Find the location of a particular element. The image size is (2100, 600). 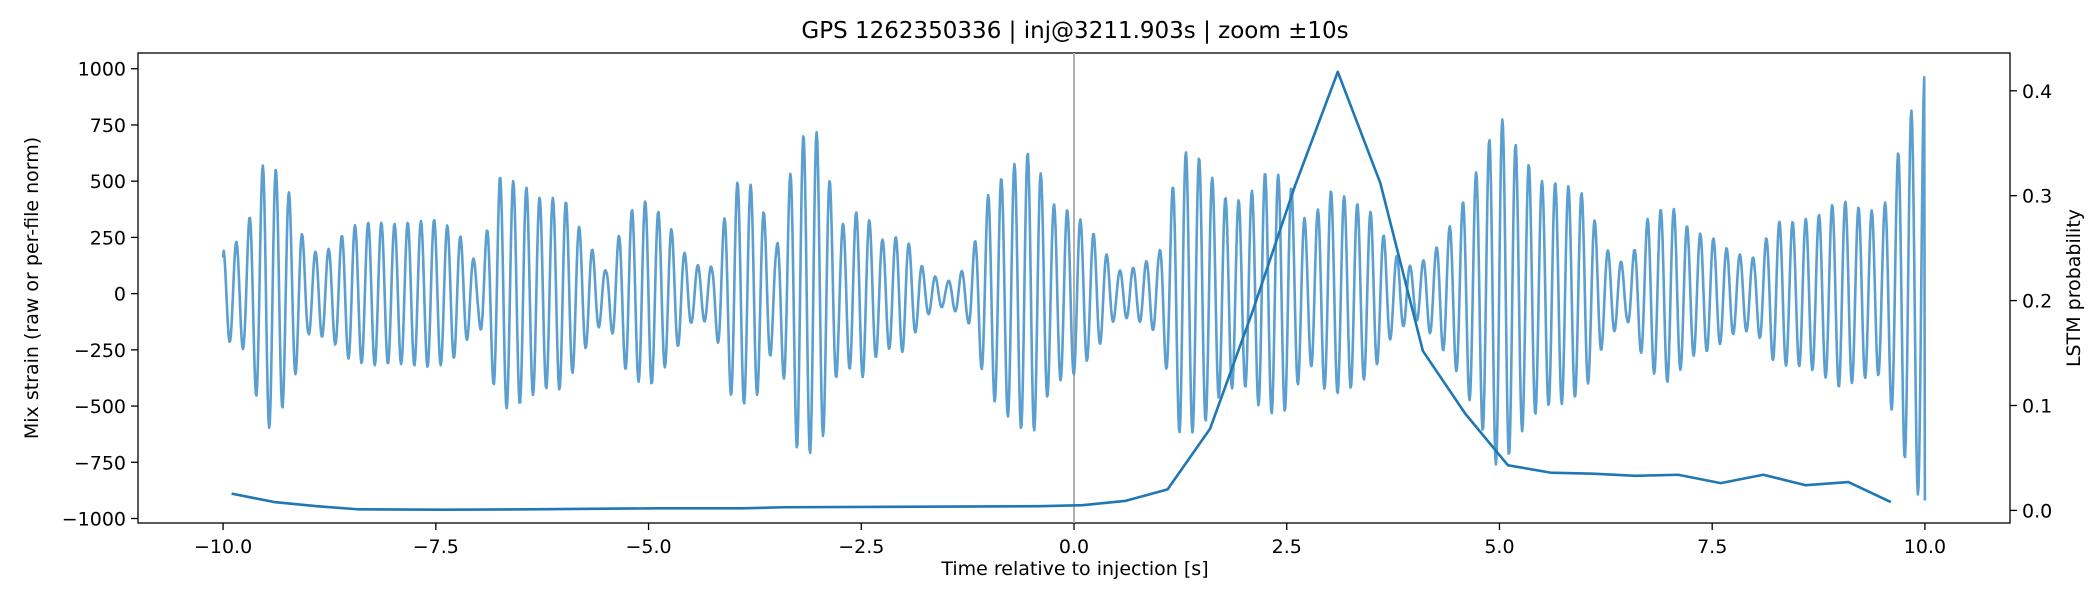

x-tick-label: −7.5 is located at coordinates (436, 547).